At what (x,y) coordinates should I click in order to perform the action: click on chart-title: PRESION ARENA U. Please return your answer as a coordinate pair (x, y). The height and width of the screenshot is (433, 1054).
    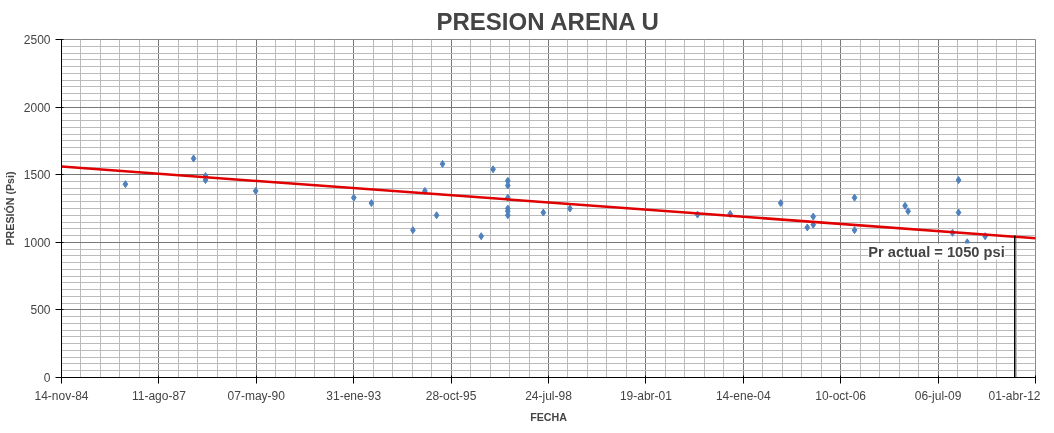
    Looking at the image, I should click on (547, 21).